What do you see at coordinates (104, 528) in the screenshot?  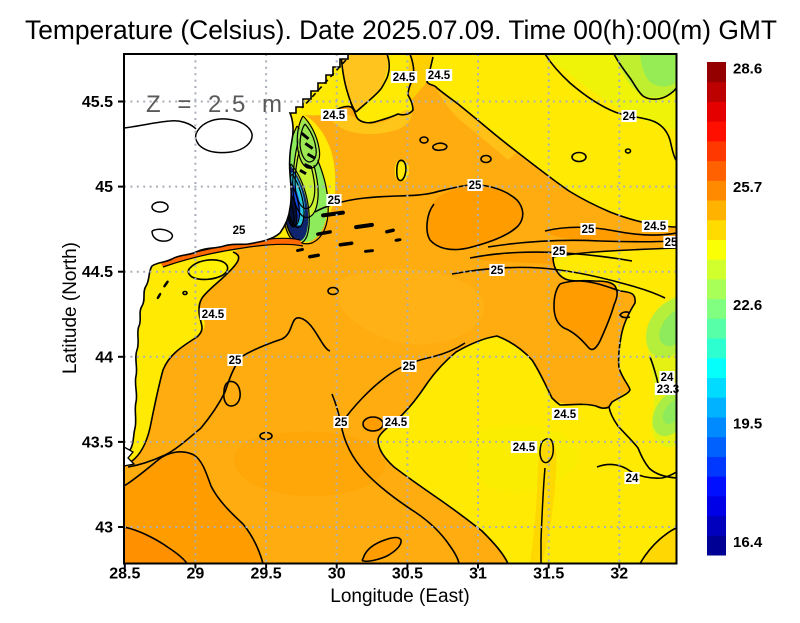 I see `svg-text: 43` at bounding box center [104, 528].